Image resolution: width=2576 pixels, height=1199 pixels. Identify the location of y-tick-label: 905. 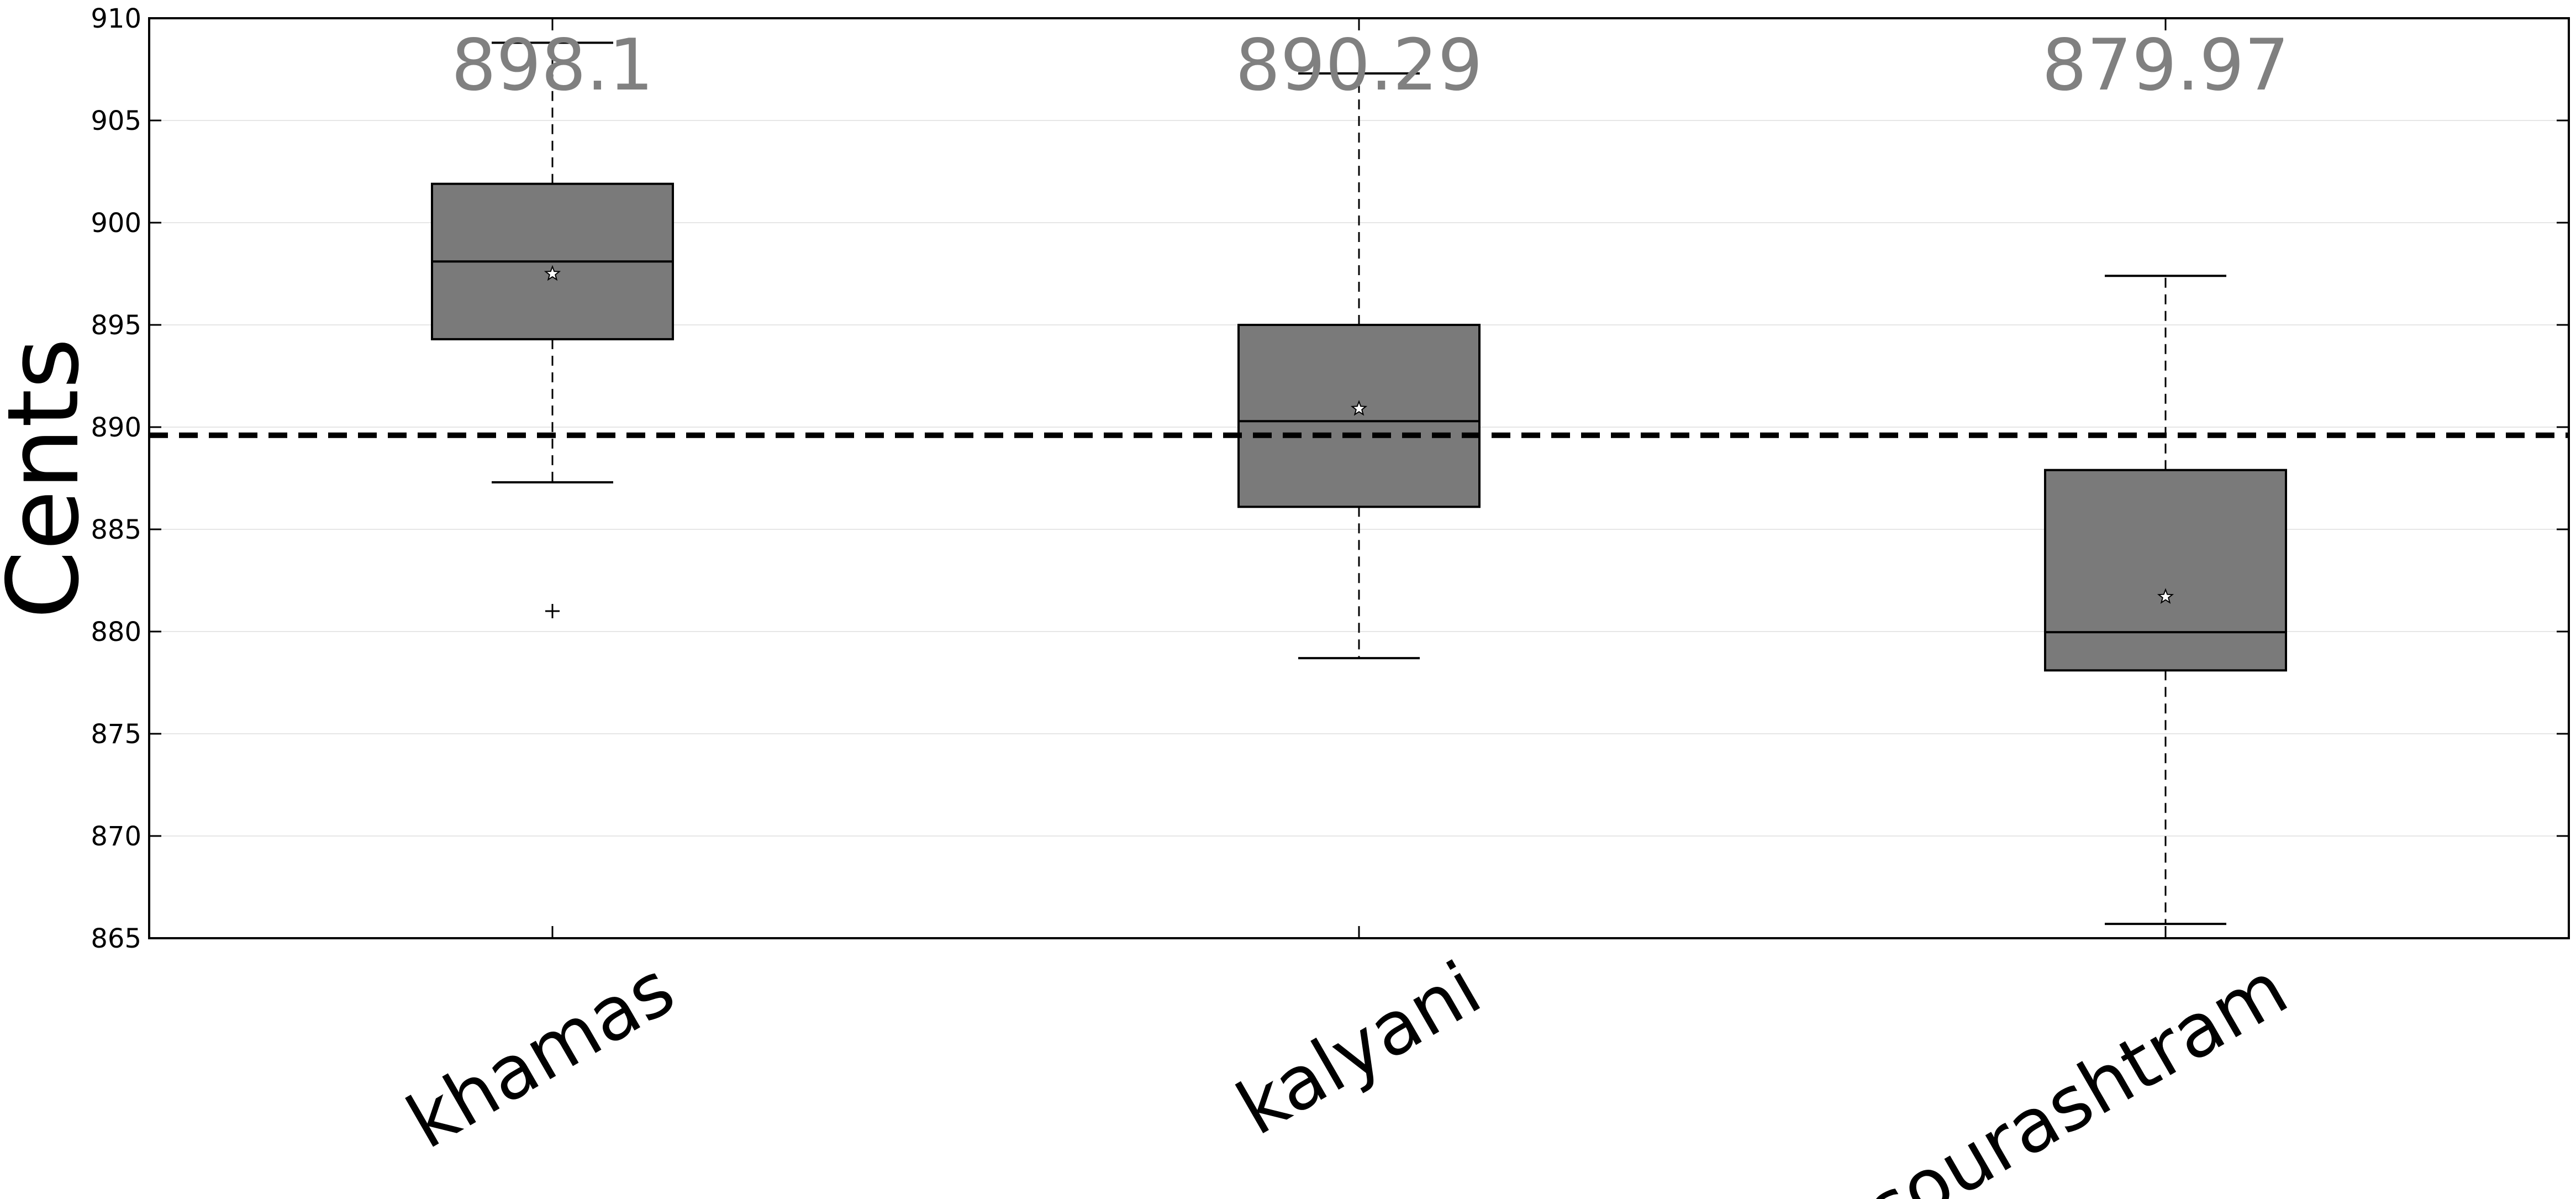
(116, 121).